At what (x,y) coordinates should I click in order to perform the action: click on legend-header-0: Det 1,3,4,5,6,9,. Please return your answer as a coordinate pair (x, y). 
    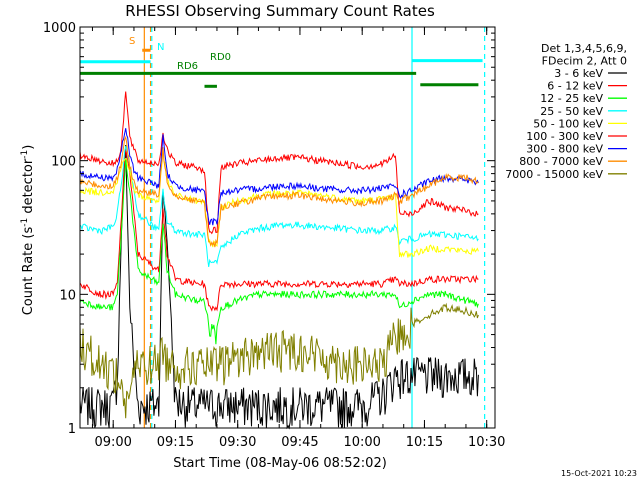
    Looking at the image, I should click on (584, 48).